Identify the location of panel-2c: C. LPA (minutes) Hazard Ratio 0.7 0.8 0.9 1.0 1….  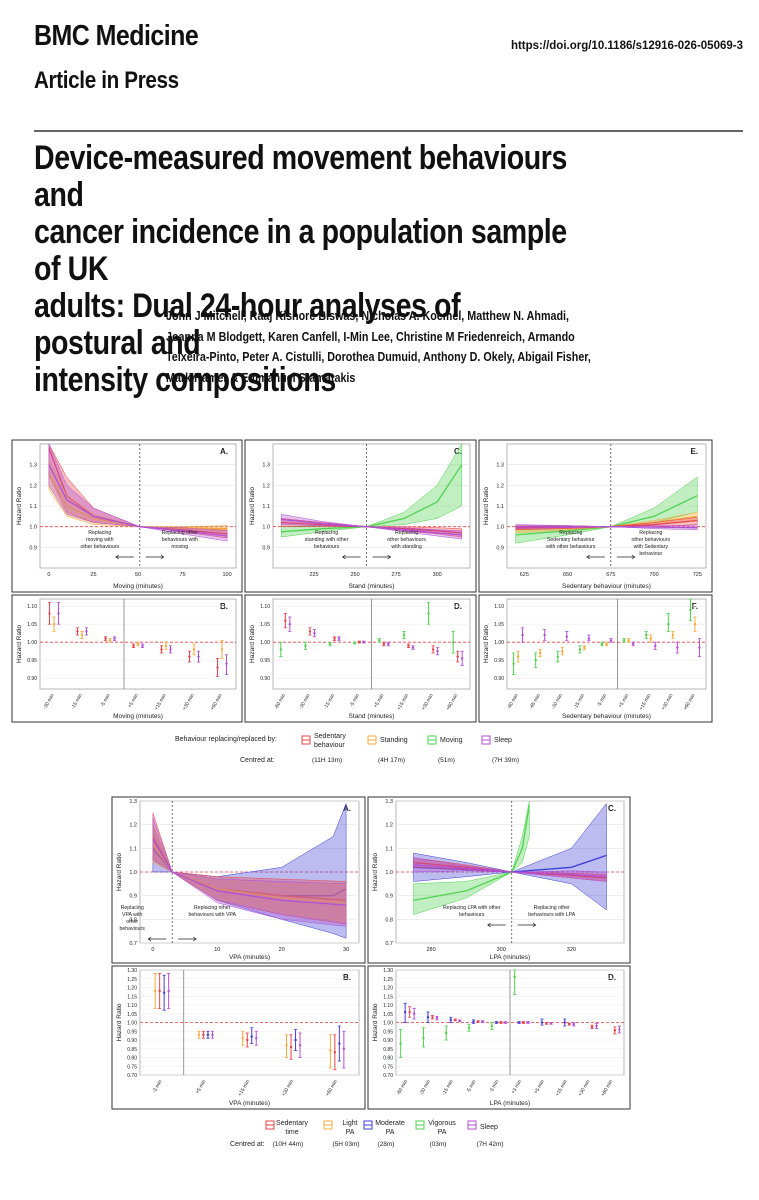
(499, 880).